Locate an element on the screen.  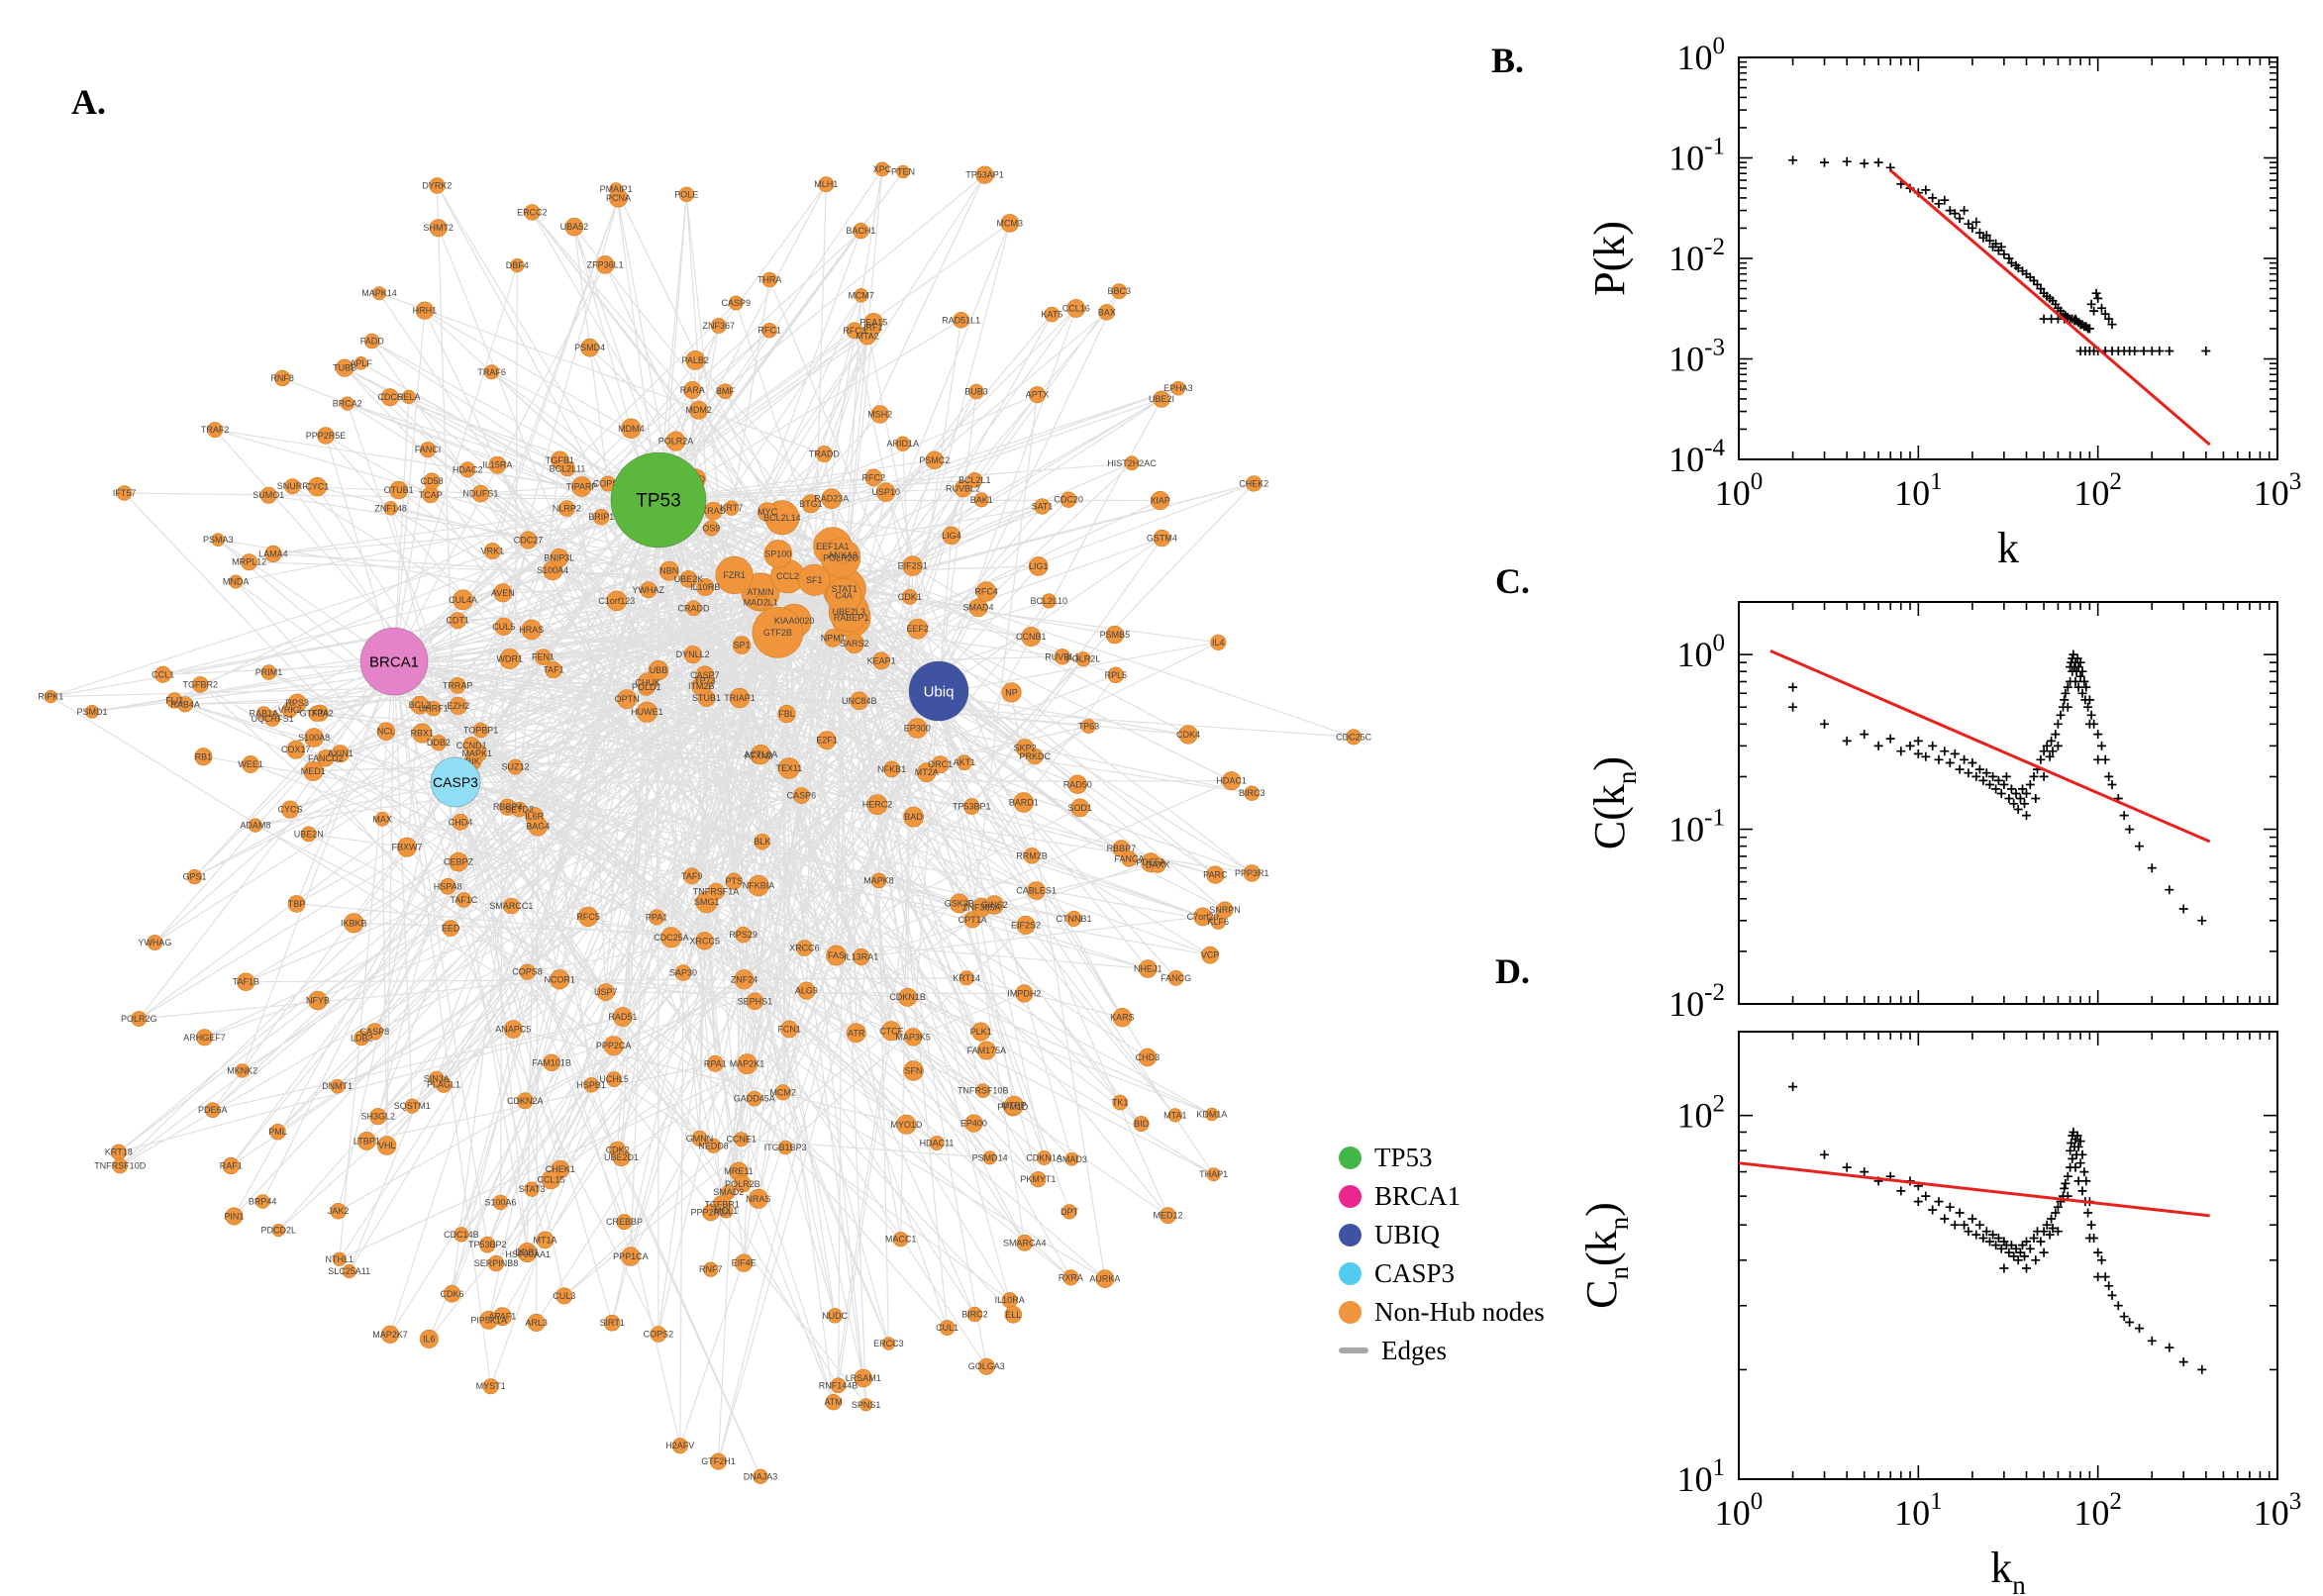
node-label: PPP2R5E is located at coordinates (326, 436).